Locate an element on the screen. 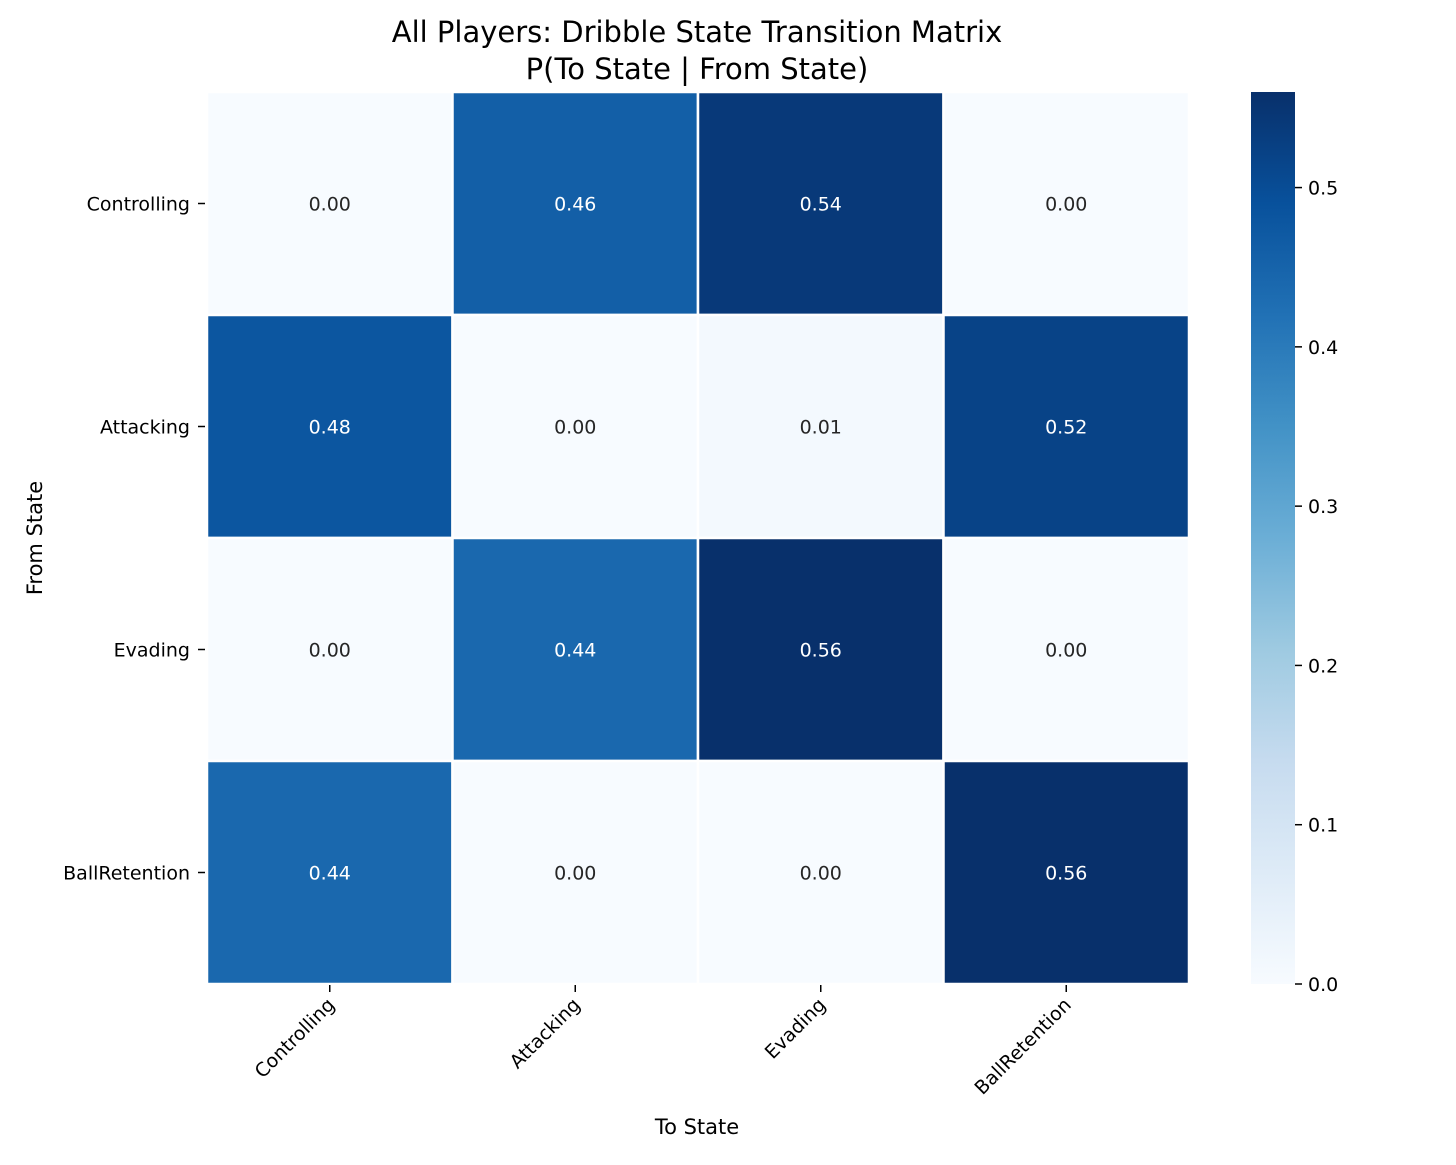 Image resolution: width=1456 pixels, height=1165 pixels. x-axis-label: To State is located at coordinates (696, 1127).